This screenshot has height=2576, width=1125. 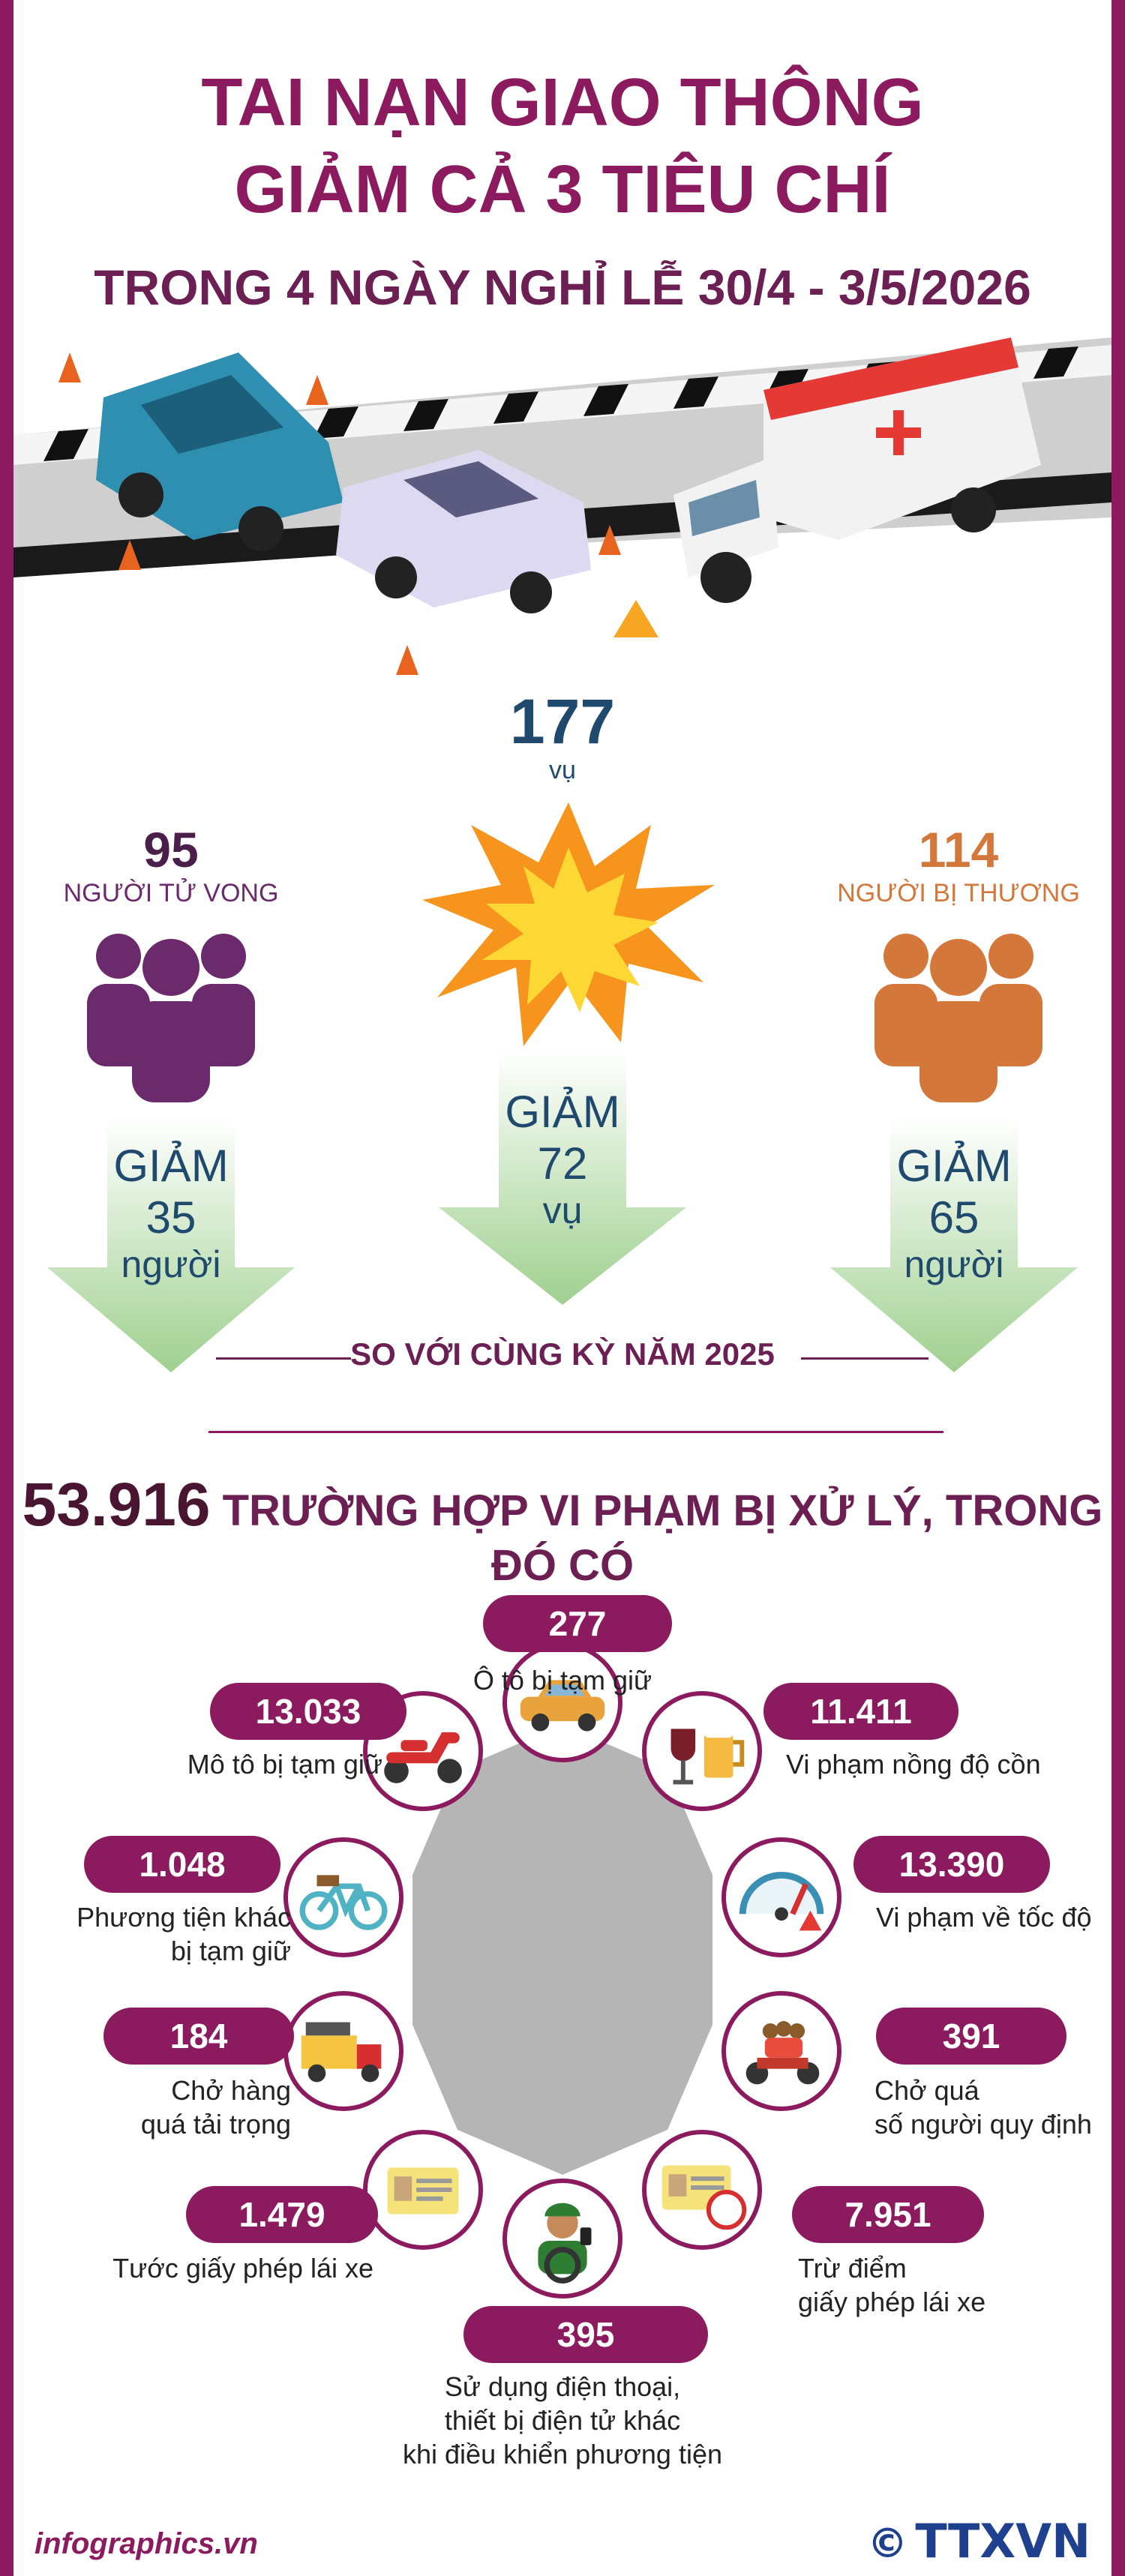 I want to click on crash-scene-illustration, so click(x=563, y=506).